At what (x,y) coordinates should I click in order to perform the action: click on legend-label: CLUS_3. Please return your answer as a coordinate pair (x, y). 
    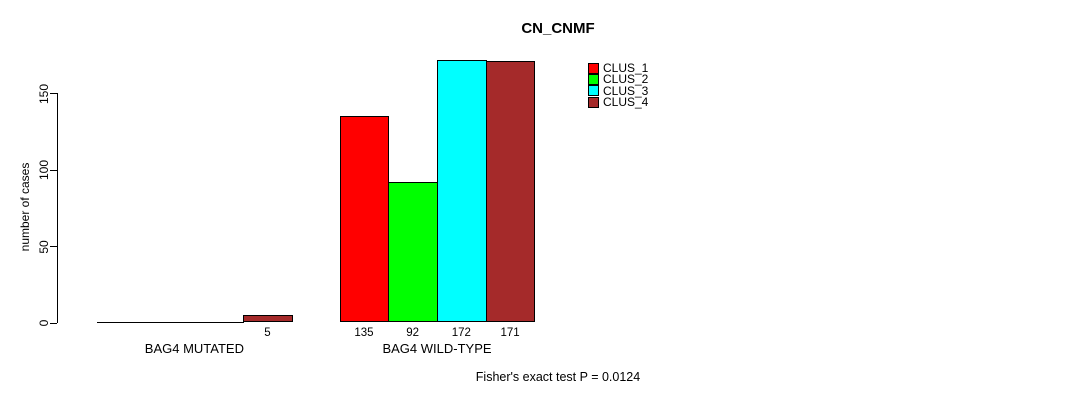
    Looking at the image, I should click on (626, 90).